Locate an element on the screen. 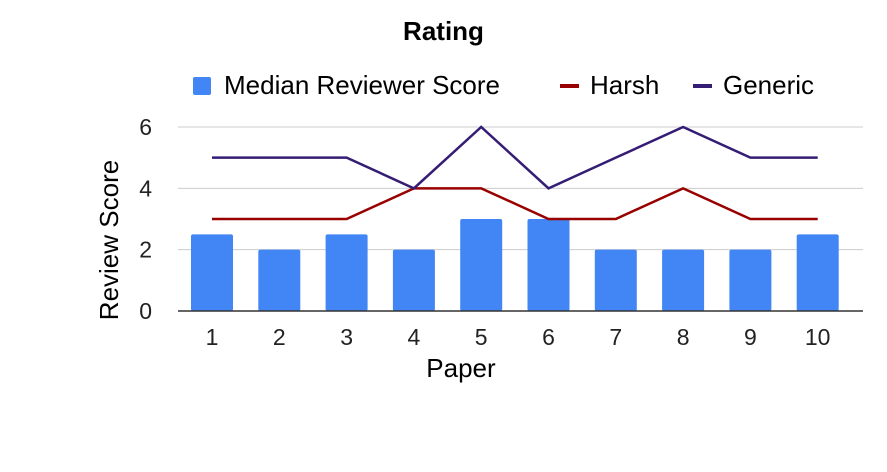  legend-item-median: Median Reviewer Score is located at coordinates (346, 85).